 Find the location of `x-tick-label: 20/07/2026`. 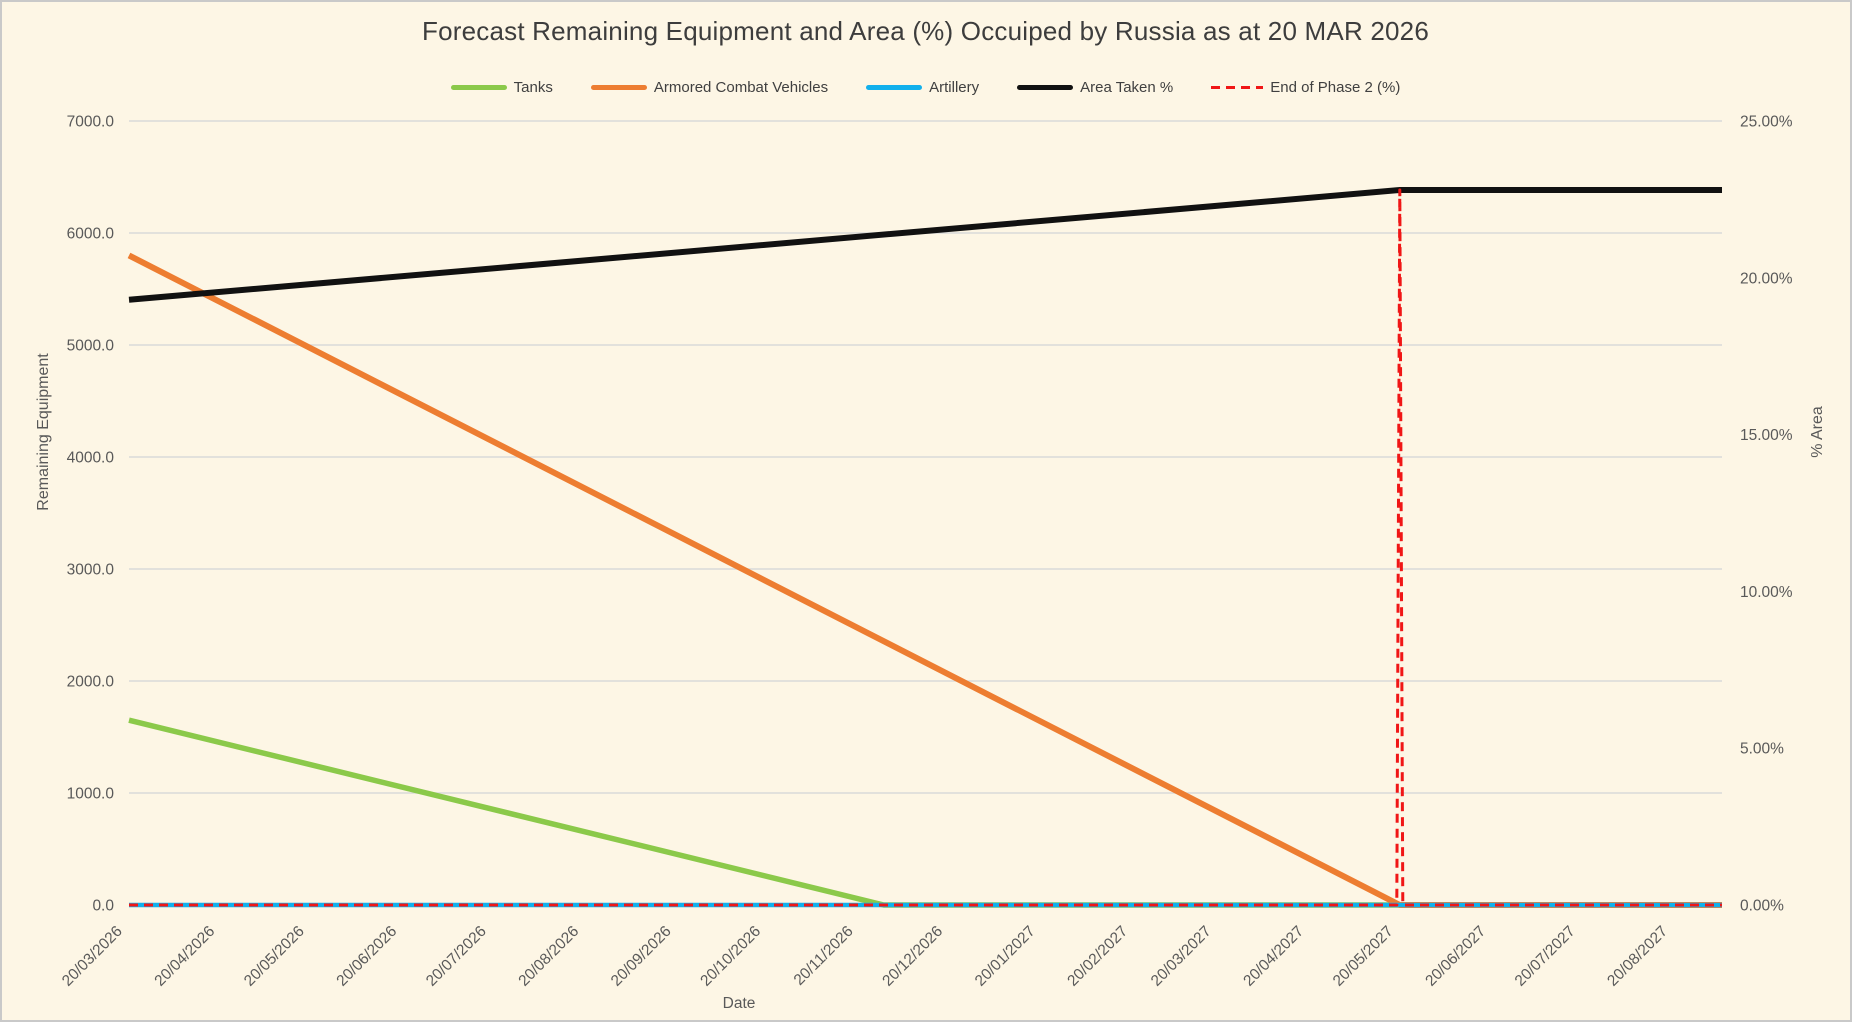

x-tick-label: 20/07/2026 is located at coordinates (456, 956).